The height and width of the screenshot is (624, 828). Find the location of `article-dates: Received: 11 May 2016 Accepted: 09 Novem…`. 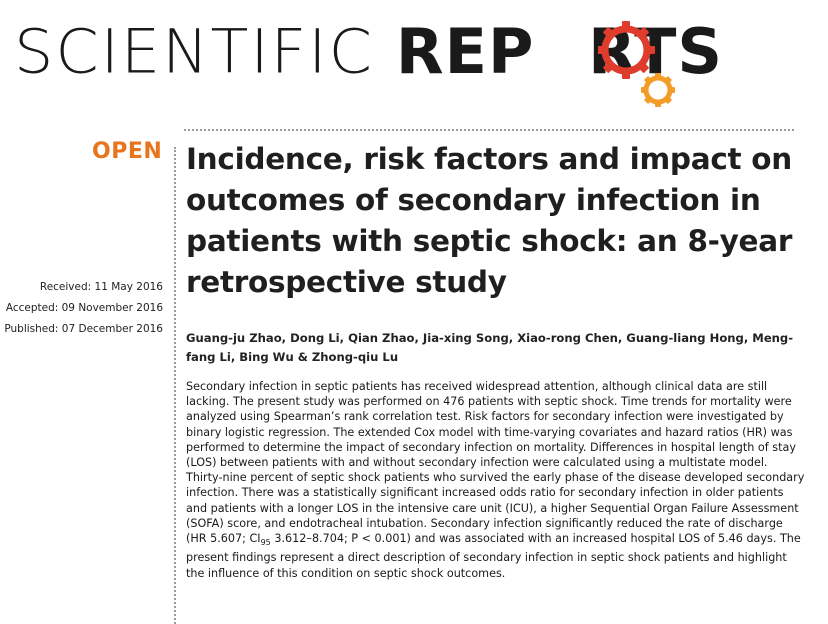

article-dates: Received: 11 May 2016 Accepted: 09 Novem… is located at coordinates (83, 308).